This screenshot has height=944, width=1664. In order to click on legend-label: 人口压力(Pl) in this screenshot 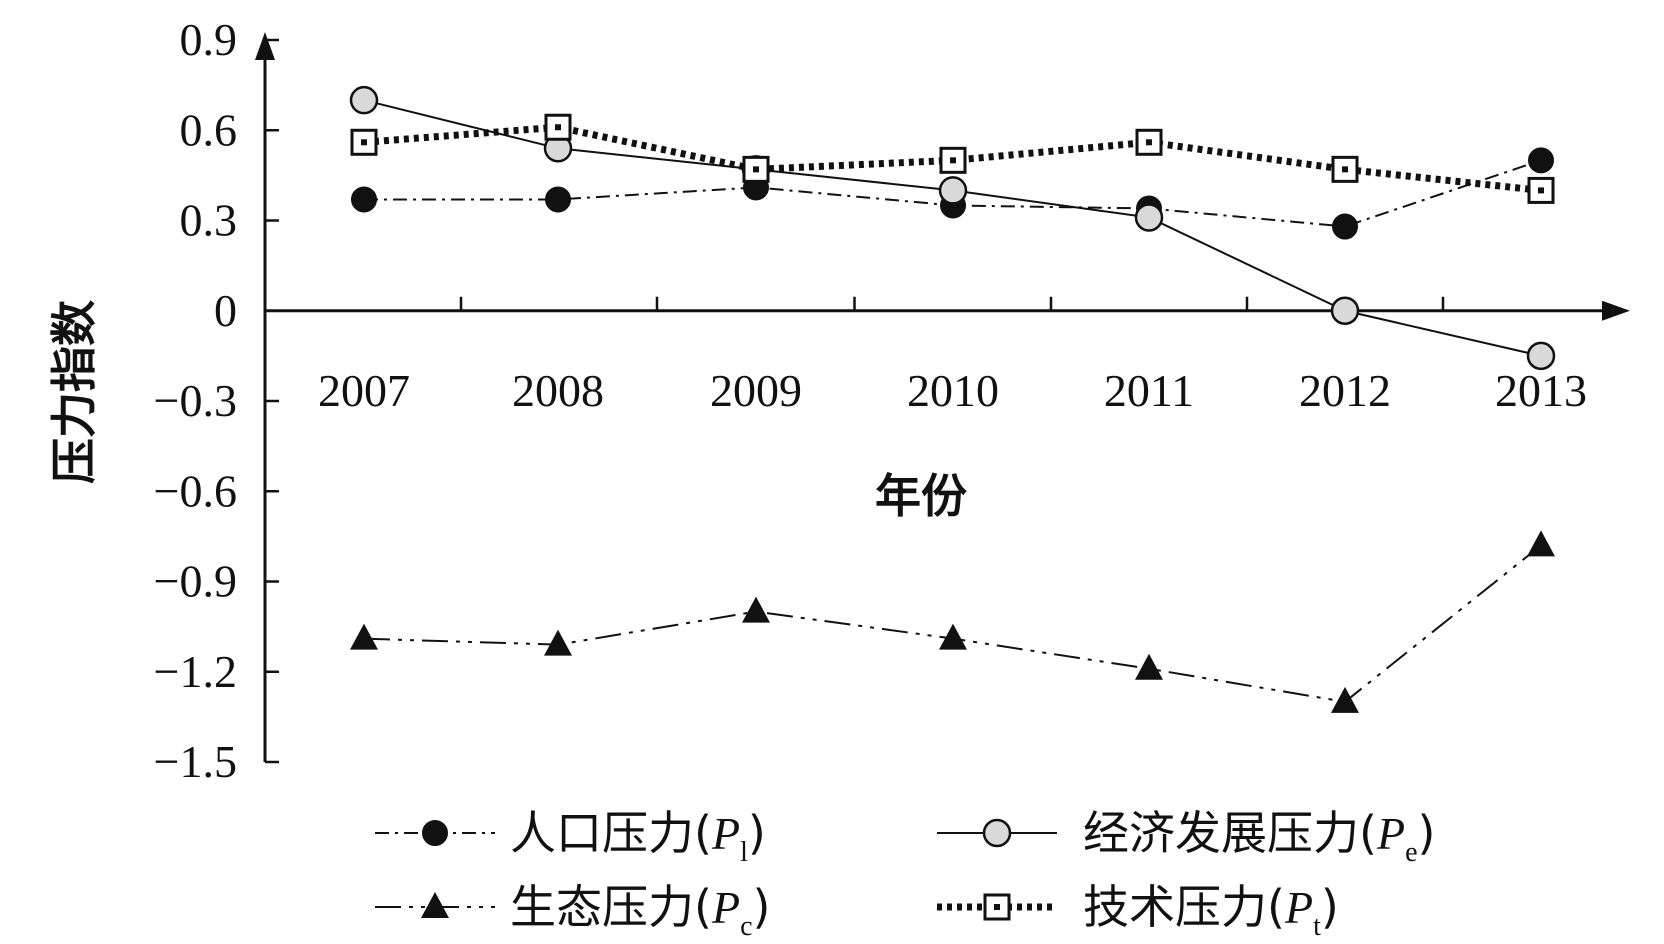, I will do `click(638, 837)`.